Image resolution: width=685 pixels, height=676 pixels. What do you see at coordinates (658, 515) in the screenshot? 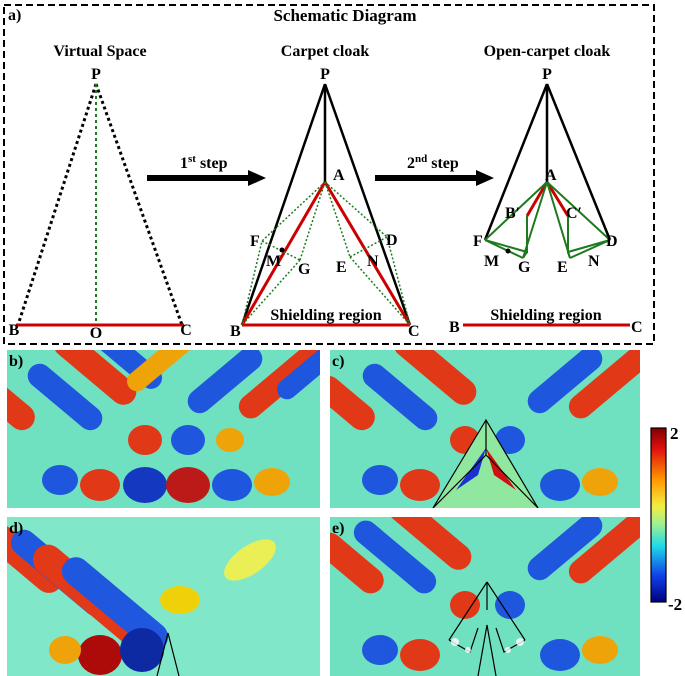
I see `colorbar-gradient` at bounding box center [658, 515].